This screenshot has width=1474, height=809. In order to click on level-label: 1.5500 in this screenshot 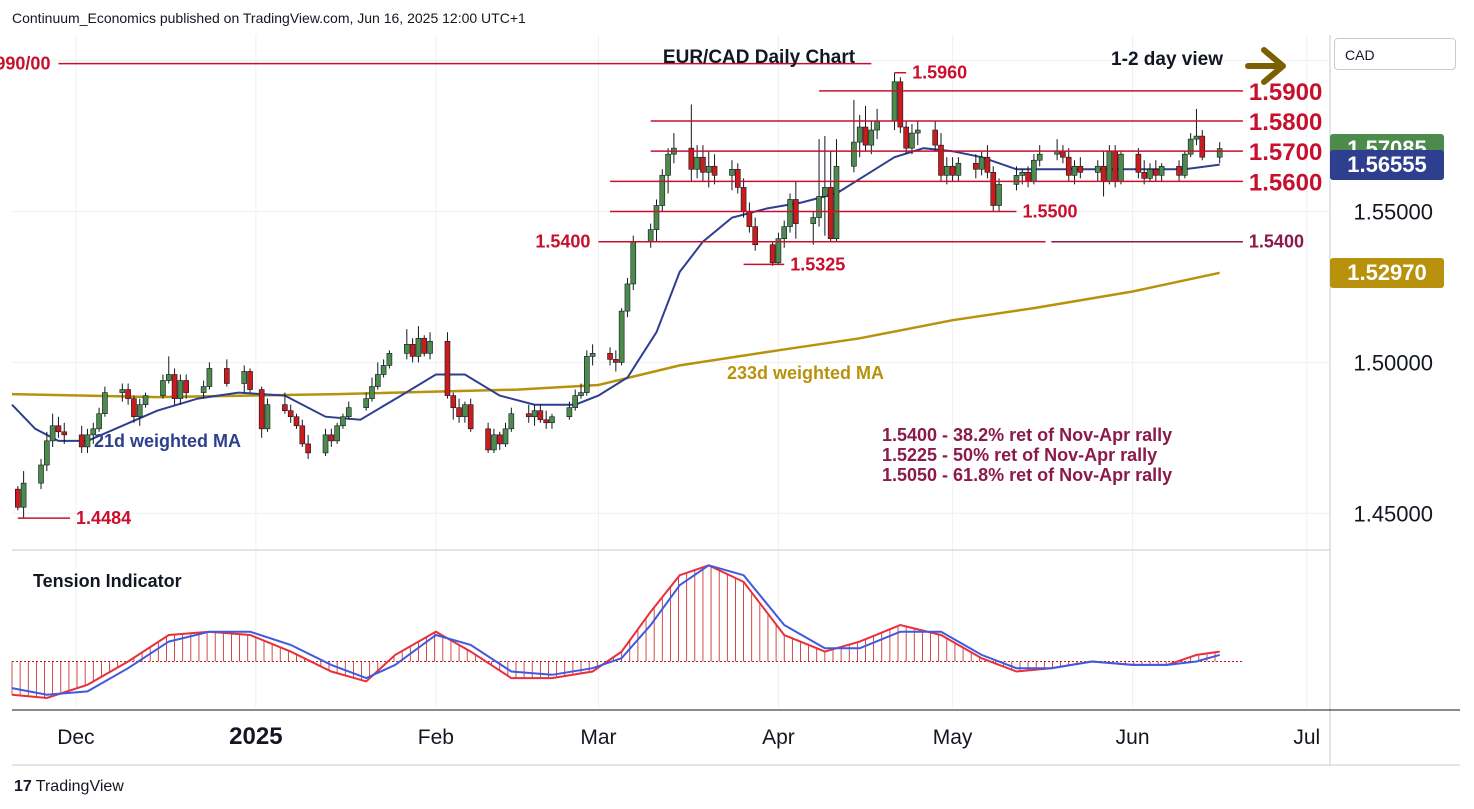, I will do `click(1049, 212)`.